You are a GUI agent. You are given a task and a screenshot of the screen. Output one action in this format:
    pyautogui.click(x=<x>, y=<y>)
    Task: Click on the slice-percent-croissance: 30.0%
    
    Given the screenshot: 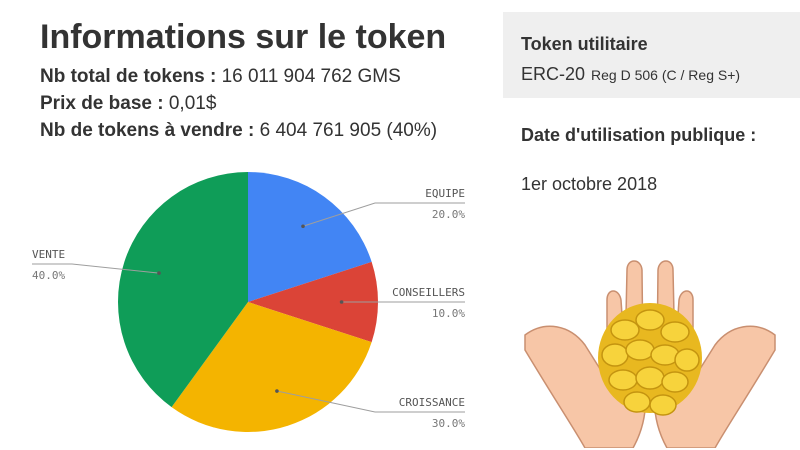 What is the action you would take?
    pyautogui.click(x=448, y=423)
    